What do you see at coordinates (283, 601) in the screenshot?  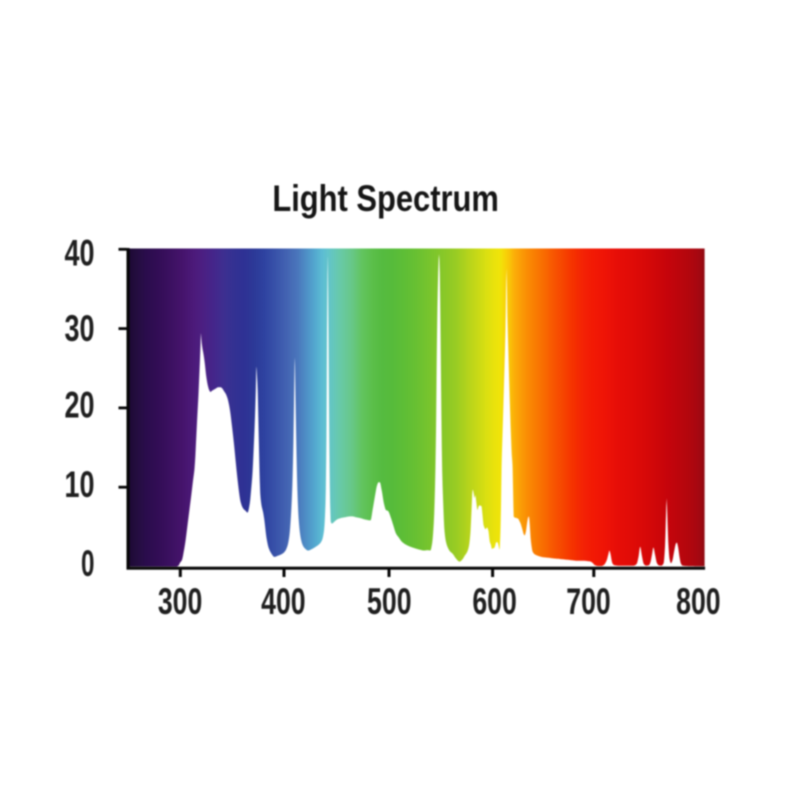 I see `svg-text: 400` at bounding box center [283, 601].